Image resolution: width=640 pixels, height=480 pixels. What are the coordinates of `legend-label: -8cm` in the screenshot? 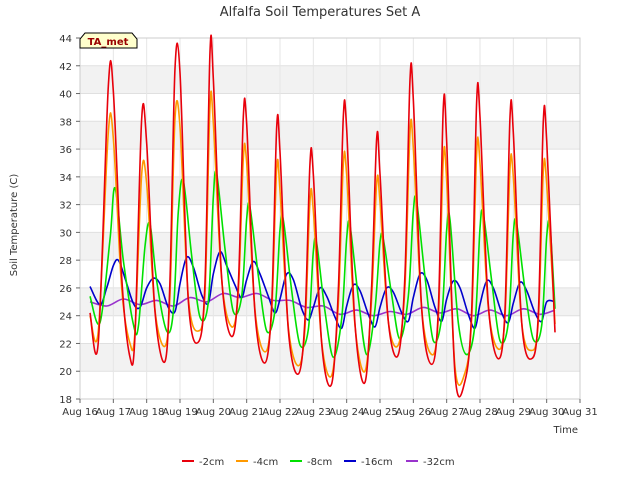 It's located at (319, 462).